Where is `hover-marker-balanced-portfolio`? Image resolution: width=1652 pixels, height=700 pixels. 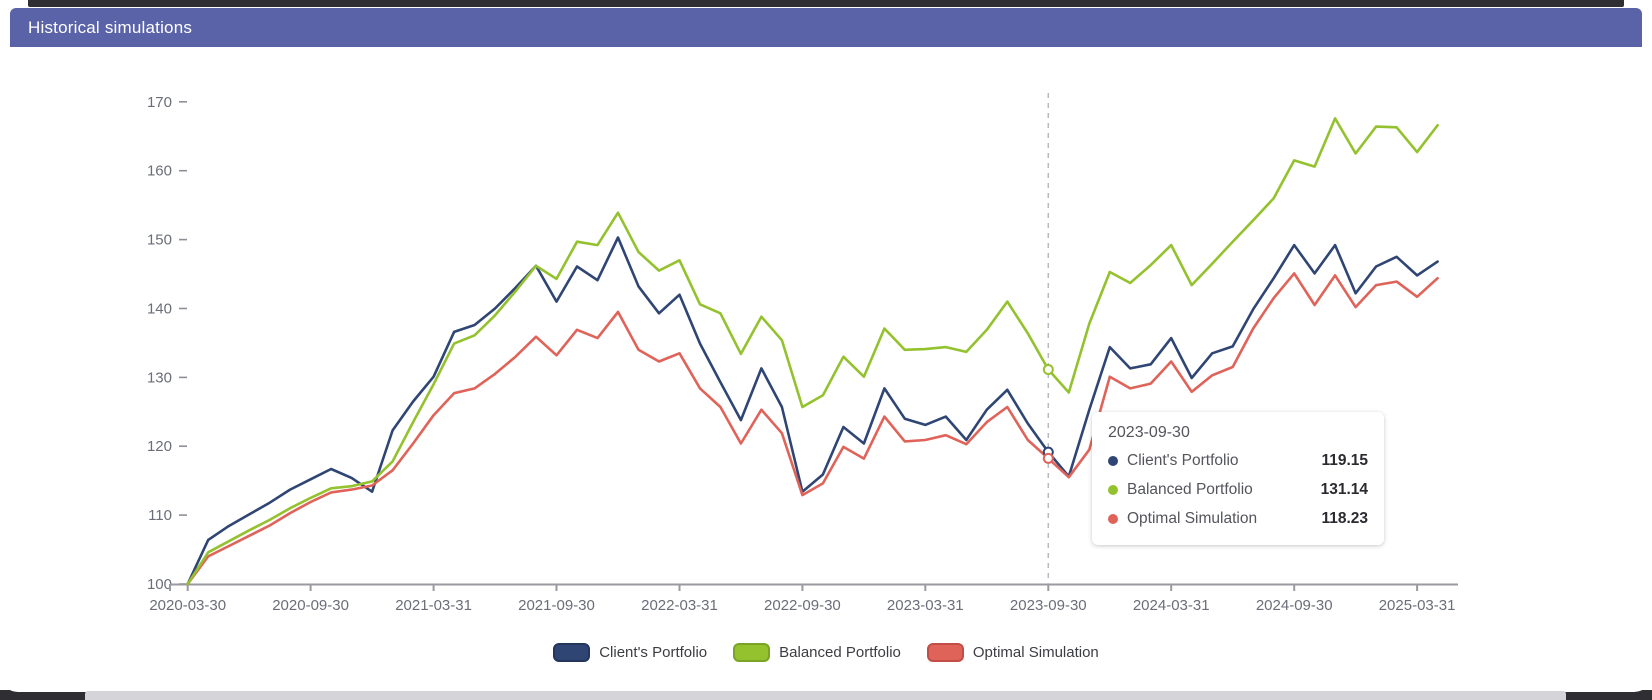
hover-marker-balanced-portfolio is located at coordinates (1048, 369).